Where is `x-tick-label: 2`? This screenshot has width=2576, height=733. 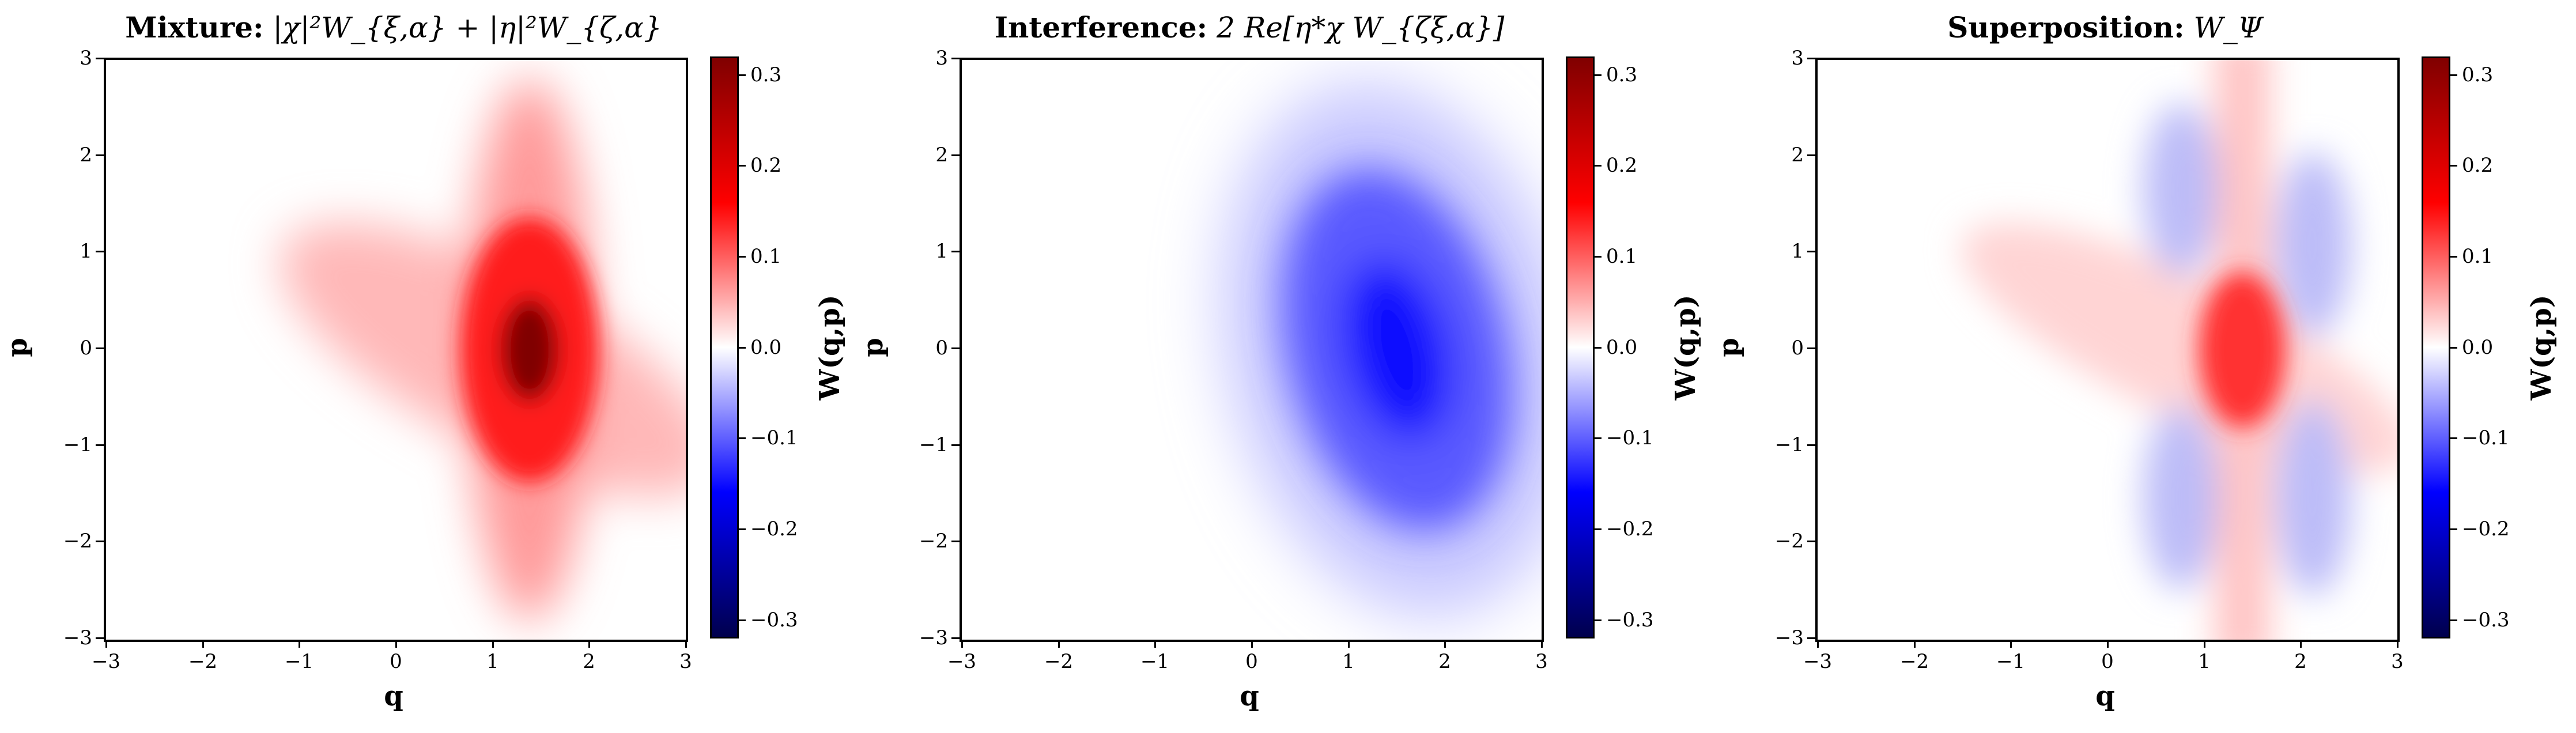 x-tick-label: 2 is located at coordinates (589, 661).